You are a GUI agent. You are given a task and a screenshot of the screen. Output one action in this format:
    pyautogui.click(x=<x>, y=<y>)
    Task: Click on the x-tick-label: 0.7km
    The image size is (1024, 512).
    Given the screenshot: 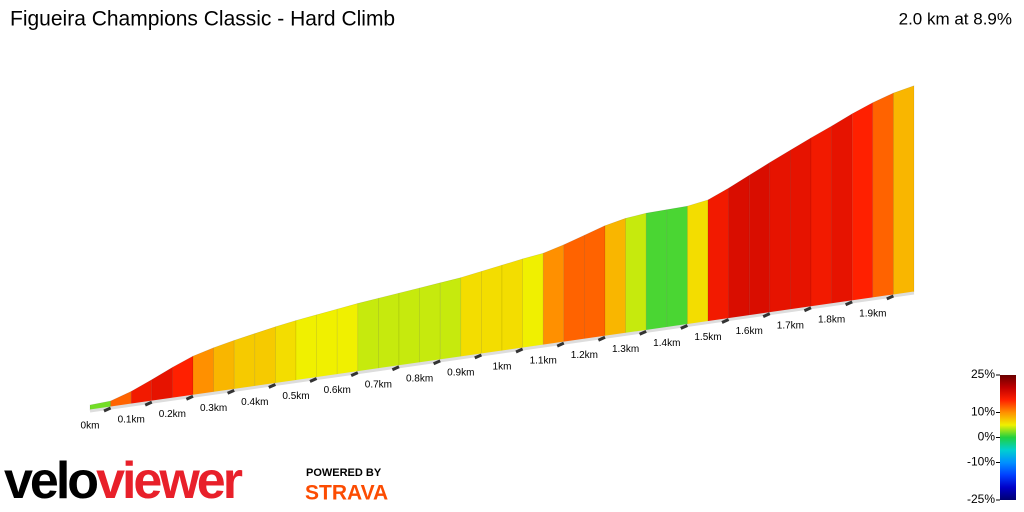 What is the action you would take?
    pyautogui.click(x=378, y=384)
    